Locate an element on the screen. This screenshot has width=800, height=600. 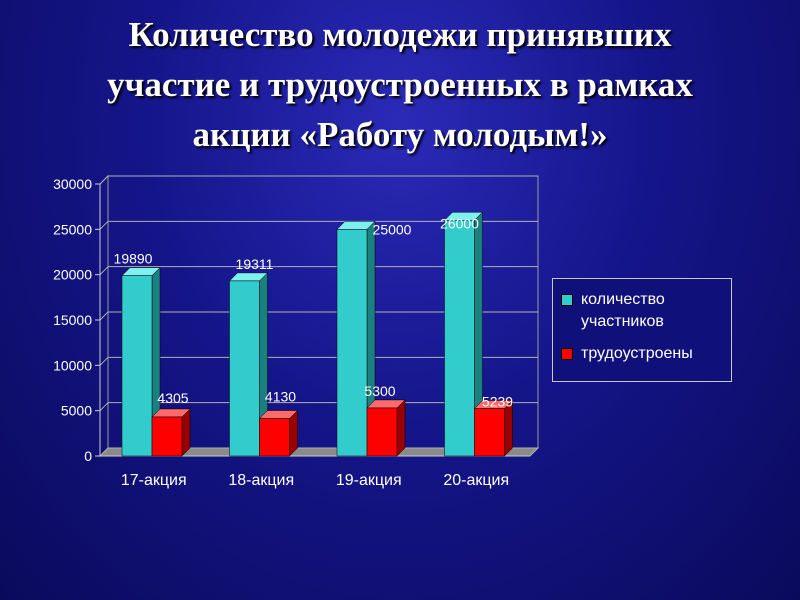
legend-label-participants: количество участников is located at coordinates (623, 310).